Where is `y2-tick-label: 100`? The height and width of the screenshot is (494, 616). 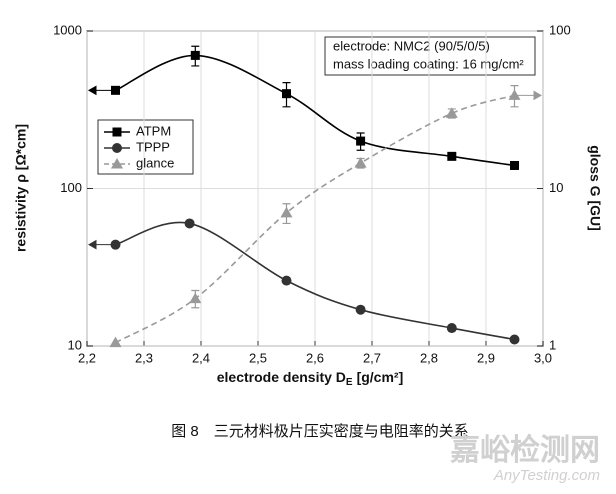
y2-tick-label: 100 is located at coordinates (560, 29).